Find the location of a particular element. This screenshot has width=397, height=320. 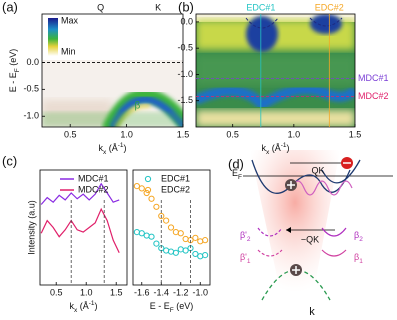

legend-label: MDC#2 is located at coordinates (93, 189).